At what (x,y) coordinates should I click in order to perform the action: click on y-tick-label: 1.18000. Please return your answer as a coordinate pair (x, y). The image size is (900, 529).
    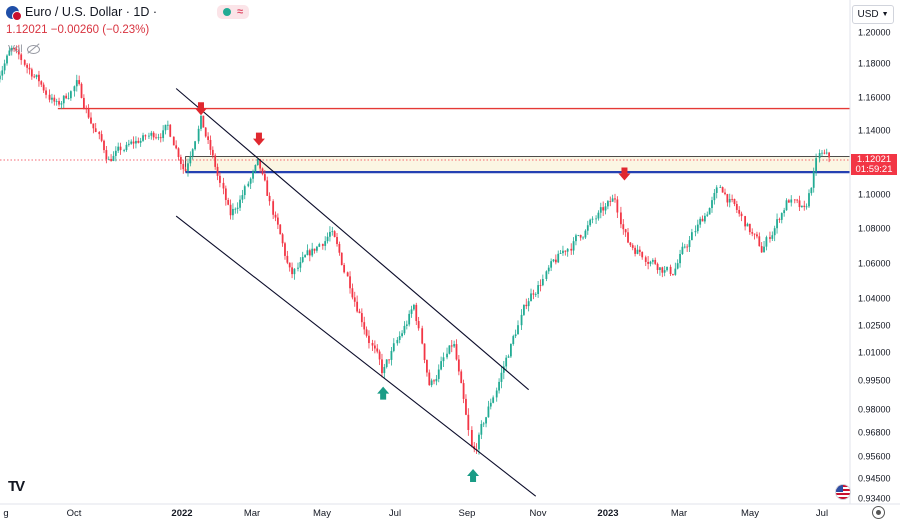
    Looking at the image, I should click on (874, 64).